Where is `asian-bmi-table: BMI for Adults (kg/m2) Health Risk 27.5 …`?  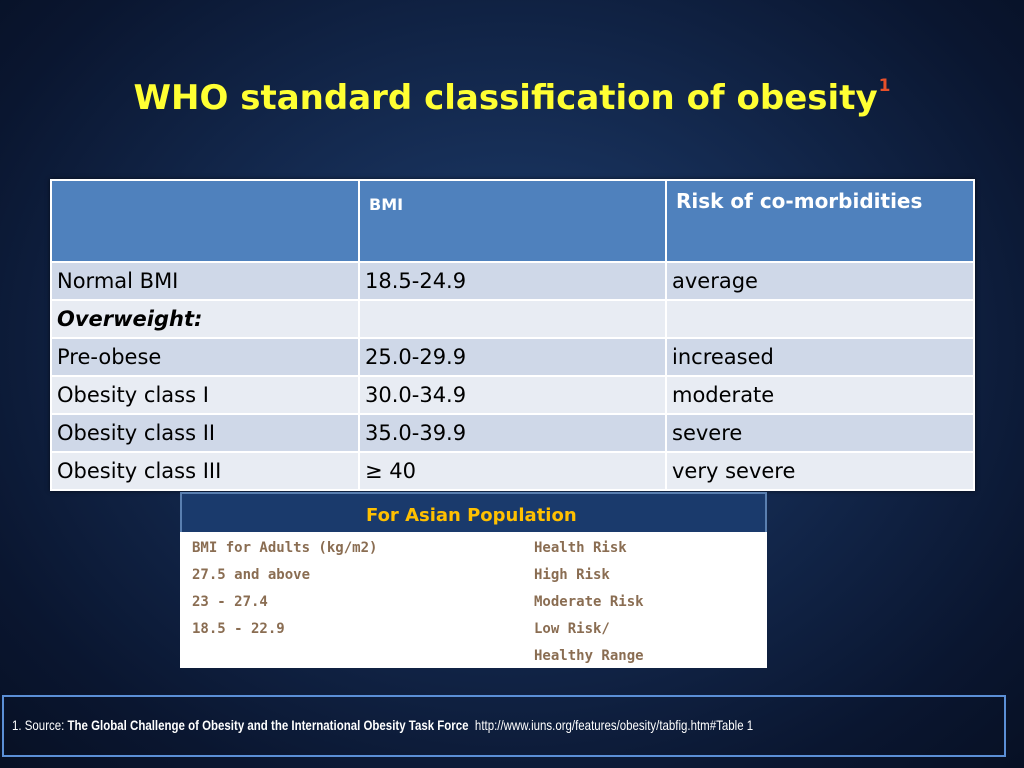
asian-bmi-table: BMI for Adults (kg/m2) Health Risk 27.5 … is located at coordinates (473, 600).